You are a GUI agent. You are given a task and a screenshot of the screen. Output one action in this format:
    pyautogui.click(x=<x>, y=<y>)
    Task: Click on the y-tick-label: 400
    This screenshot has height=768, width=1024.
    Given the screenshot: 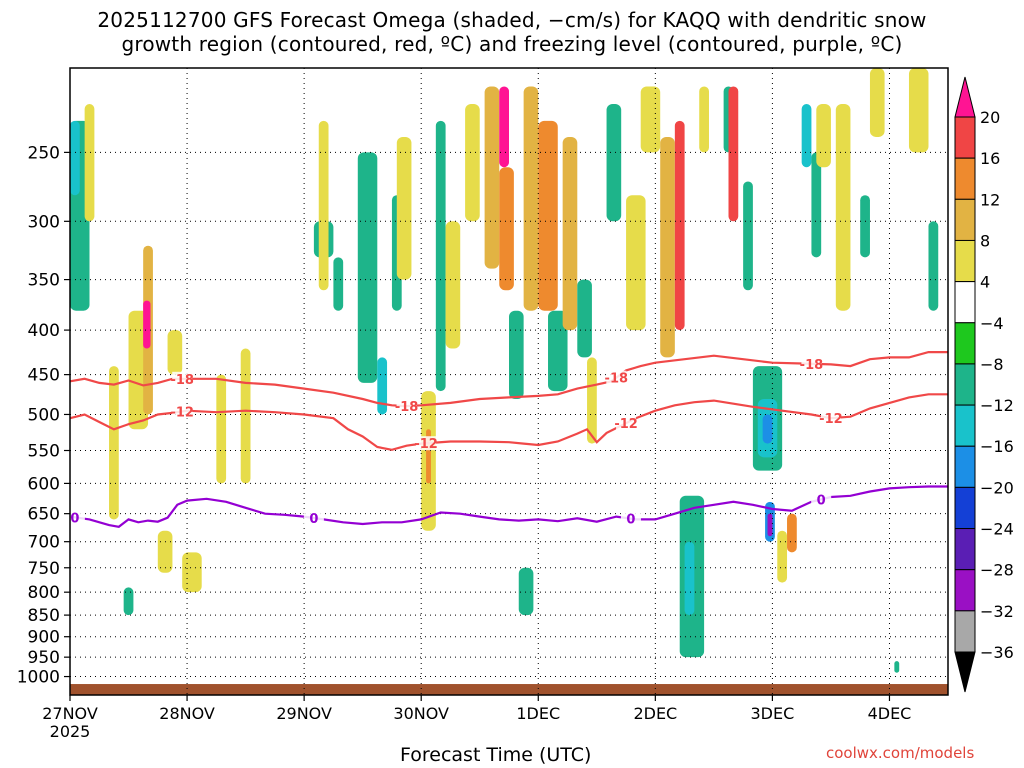 What is the action you would take?
    pyautogui.click(x=44, y=331)
    